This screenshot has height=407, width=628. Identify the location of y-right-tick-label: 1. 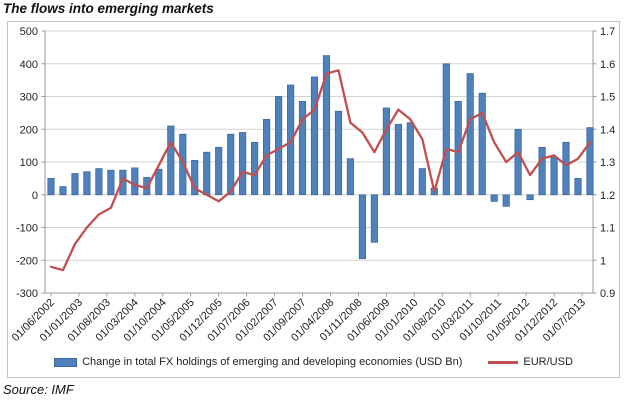
(603, 261).